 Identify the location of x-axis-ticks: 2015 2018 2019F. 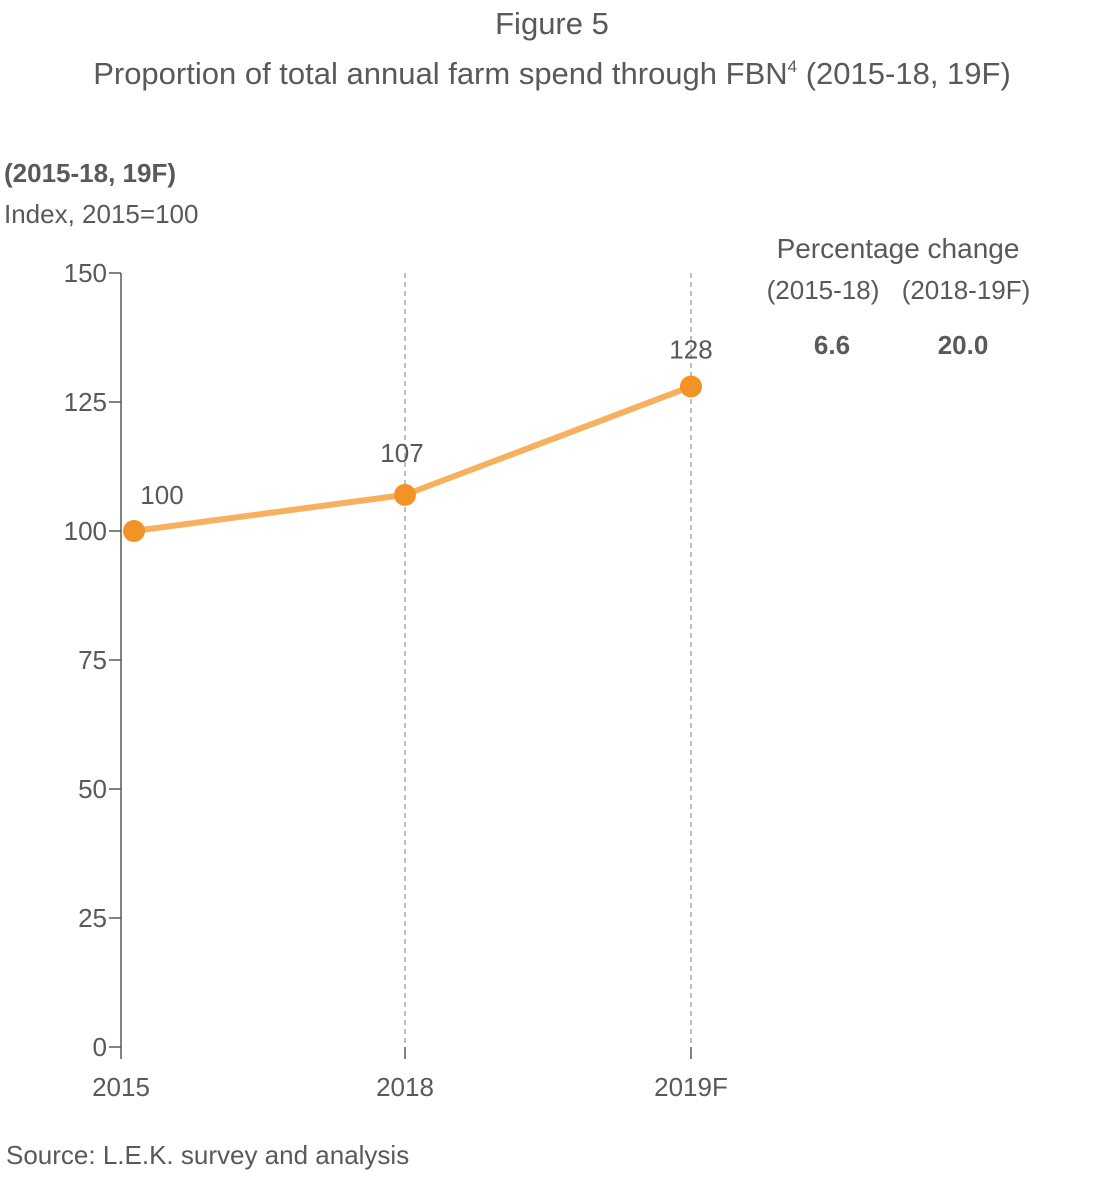
(410, 1074).